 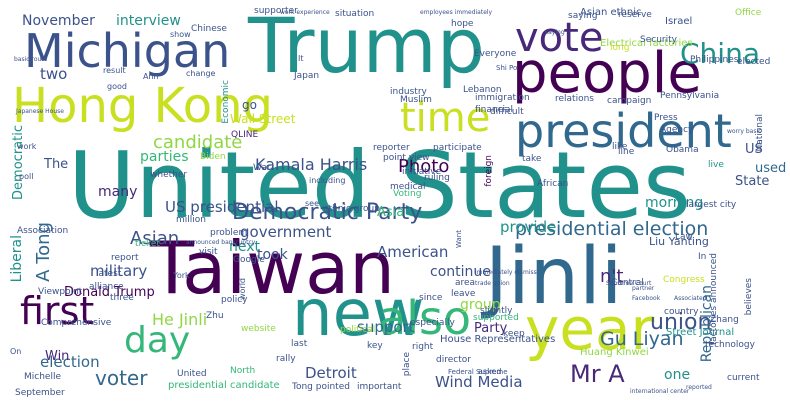 I want to click on word-difficult: difficult, so click(x=507, y=112).